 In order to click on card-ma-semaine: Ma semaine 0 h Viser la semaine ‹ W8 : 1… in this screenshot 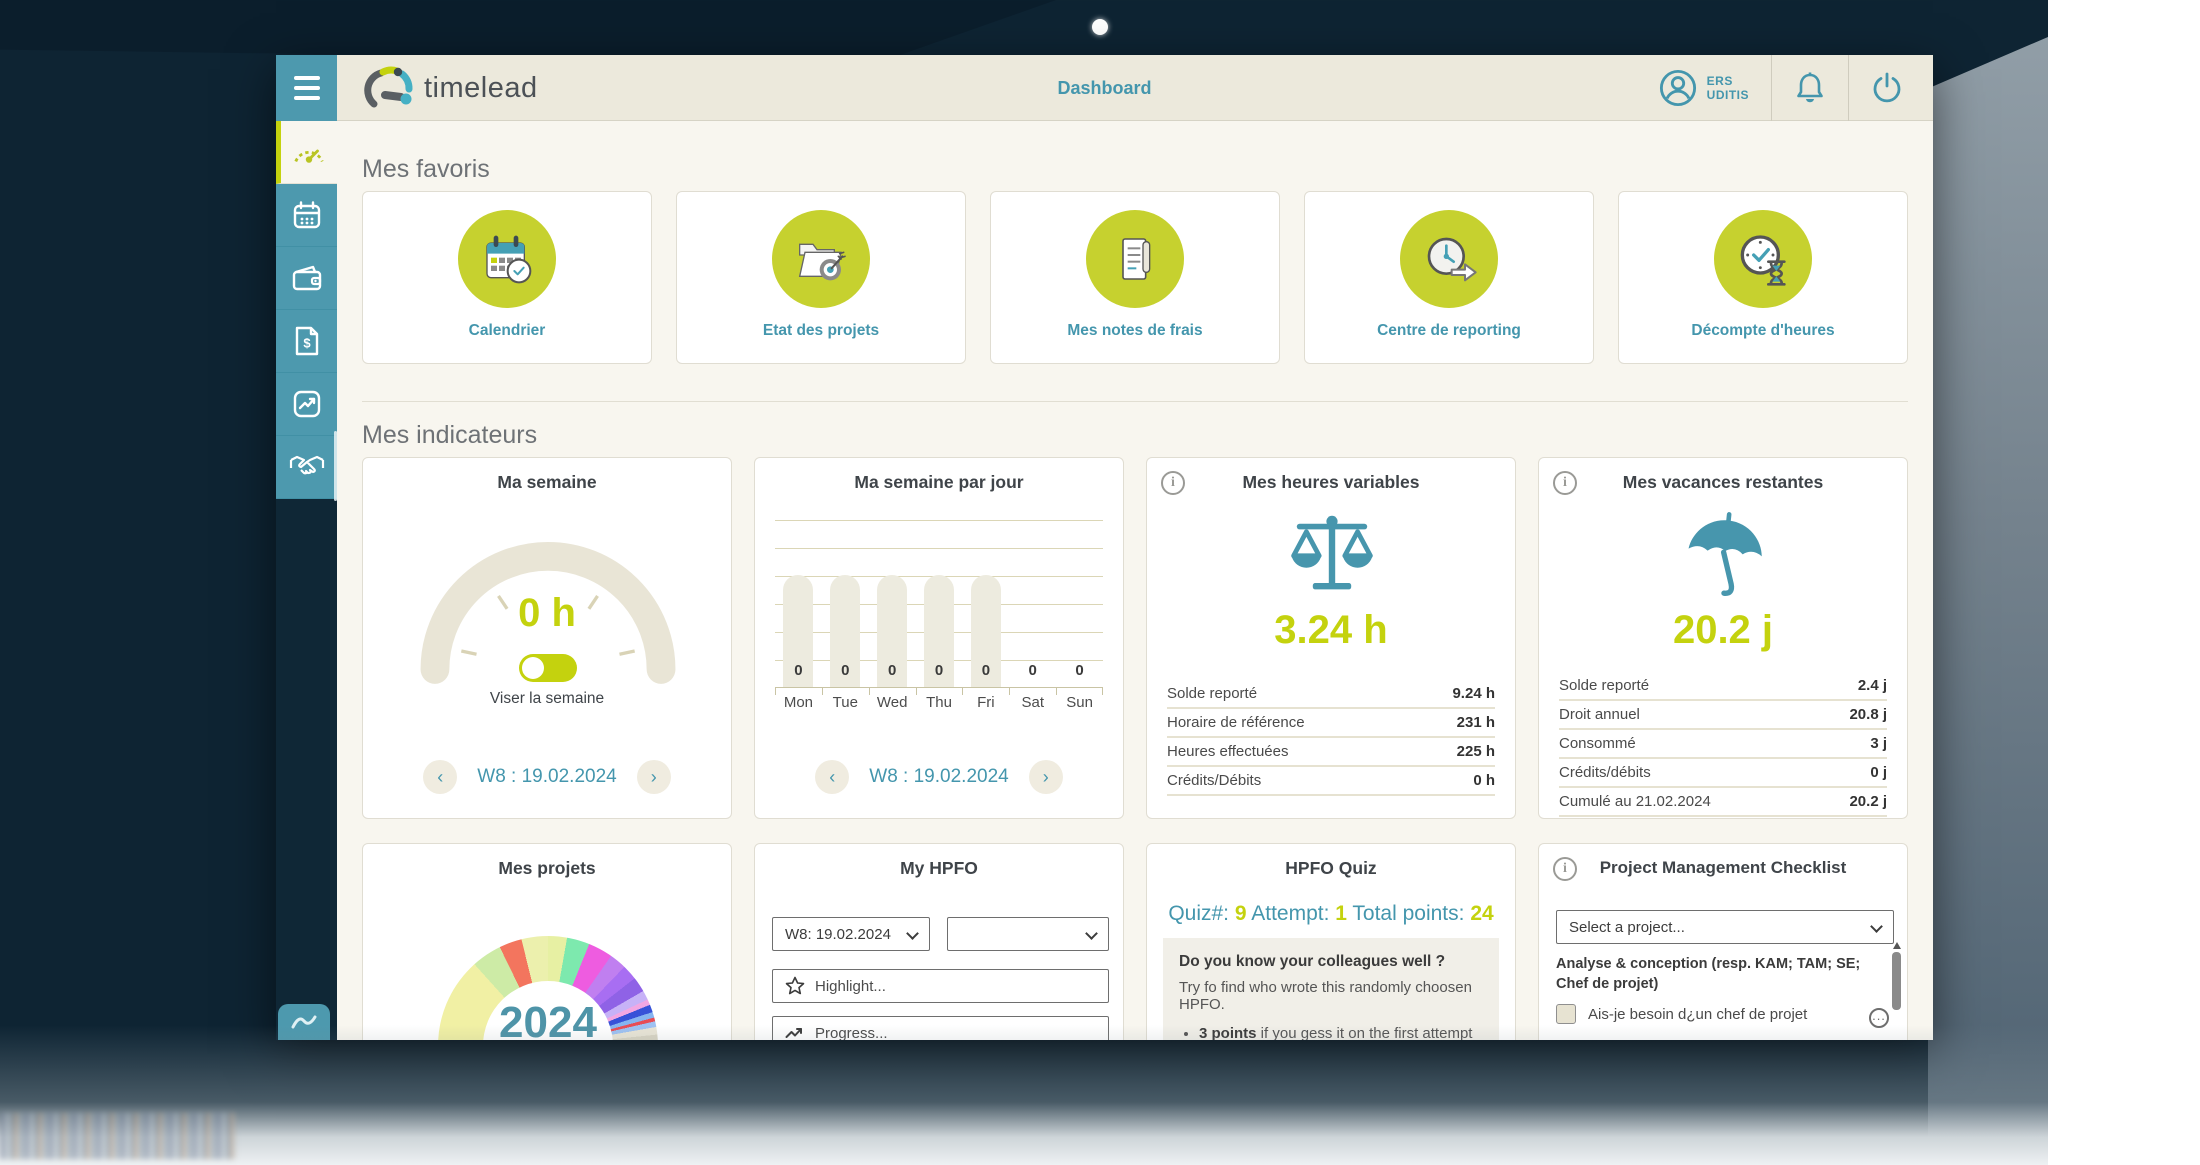, I will do `click(547, 638)`.